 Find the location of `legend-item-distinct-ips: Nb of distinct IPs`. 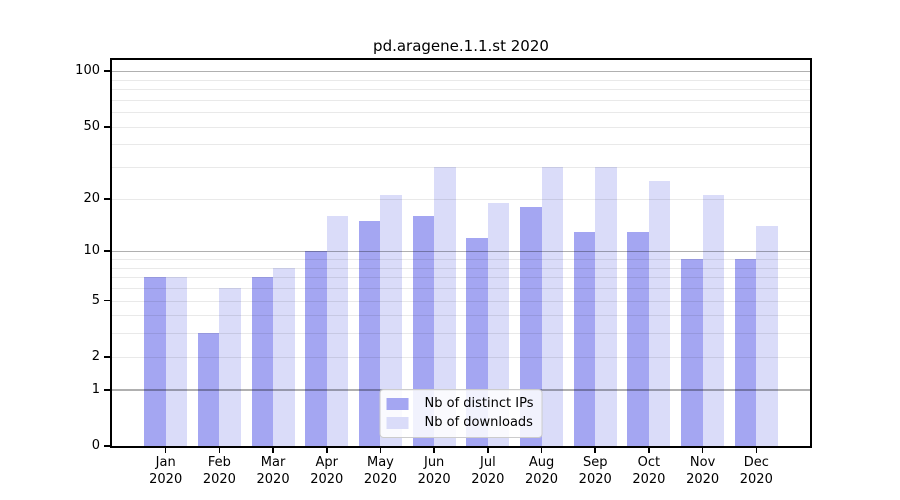

legend-item-distinct-ips: Nb of distinct IPs is located at coordinates (460, 403).